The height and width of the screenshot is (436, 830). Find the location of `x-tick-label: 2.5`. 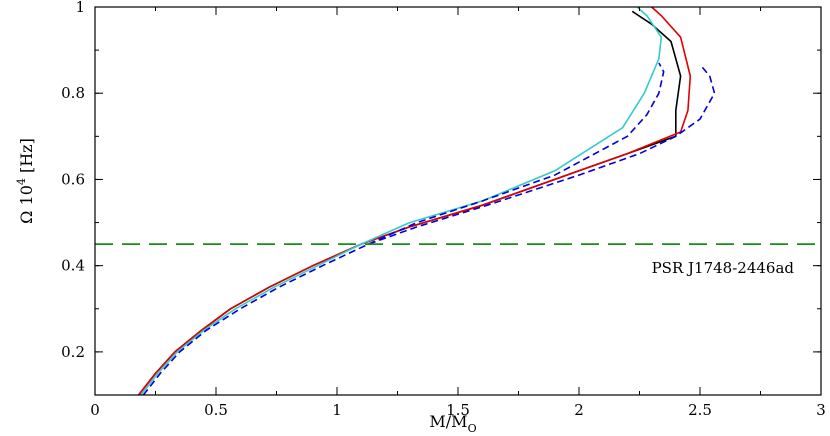

x-tick-label: 2.5 is located at coordinates (700, 410).